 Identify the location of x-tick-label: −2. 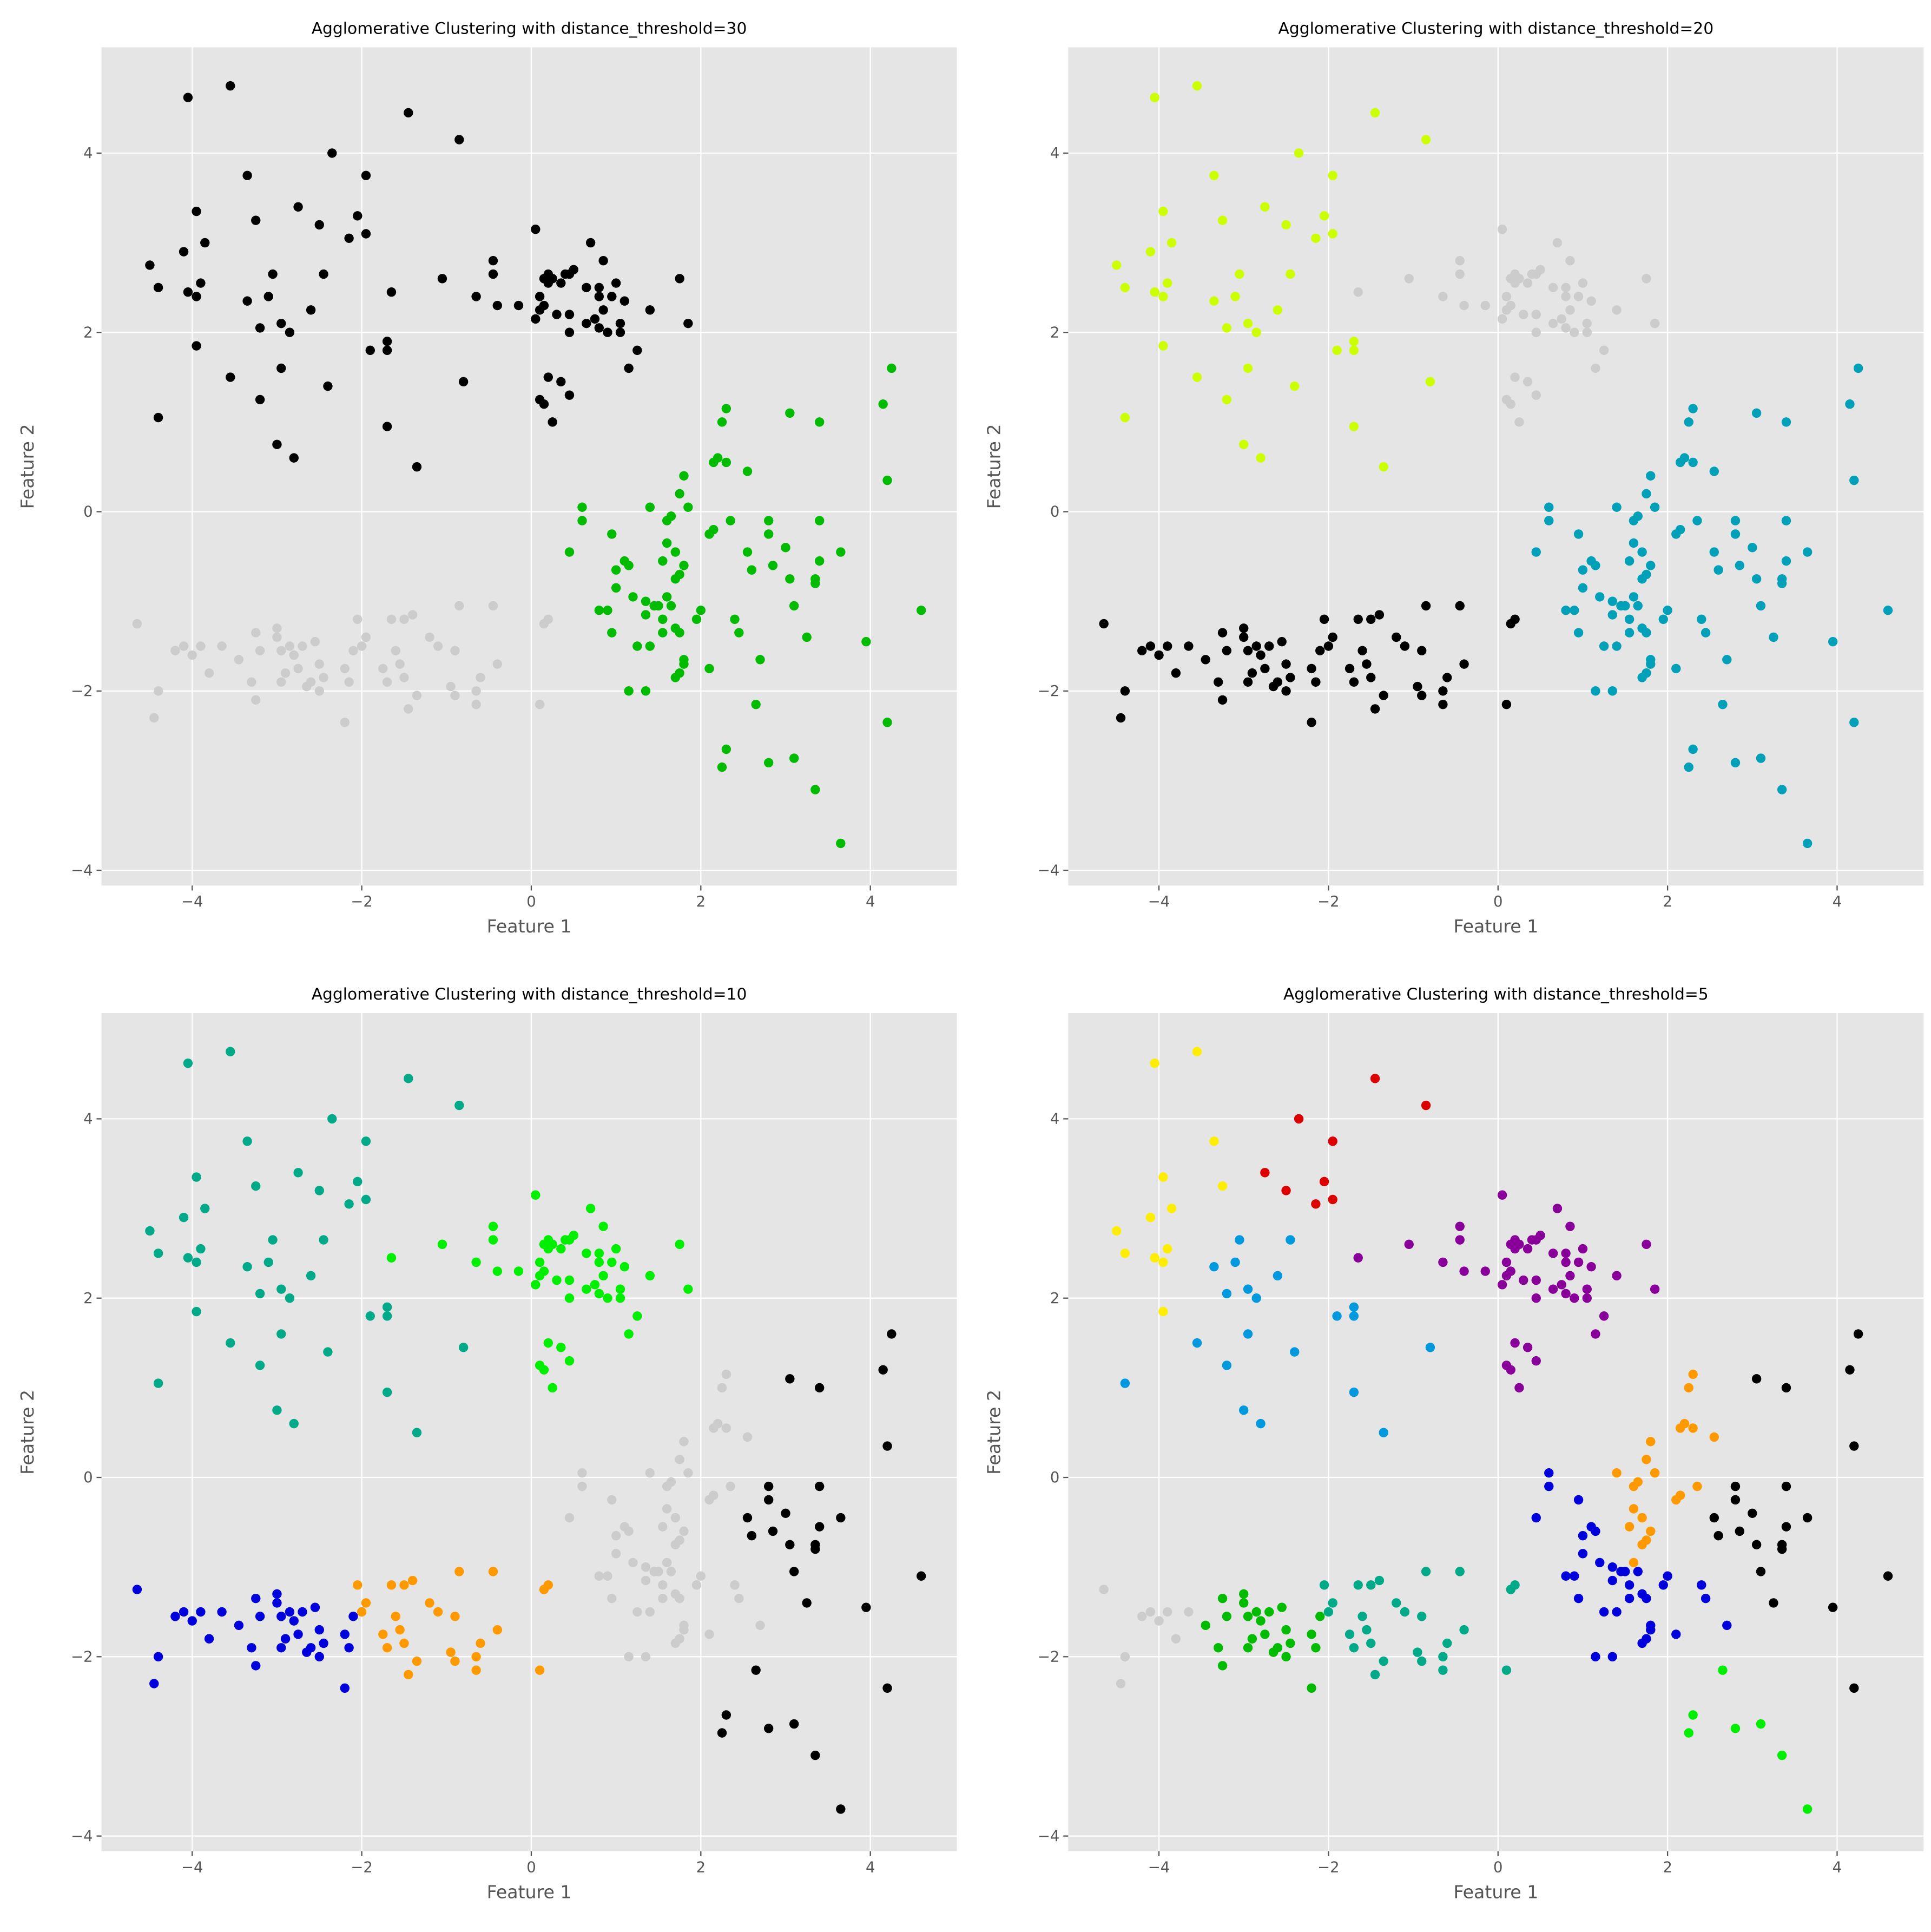
(361, 1867).